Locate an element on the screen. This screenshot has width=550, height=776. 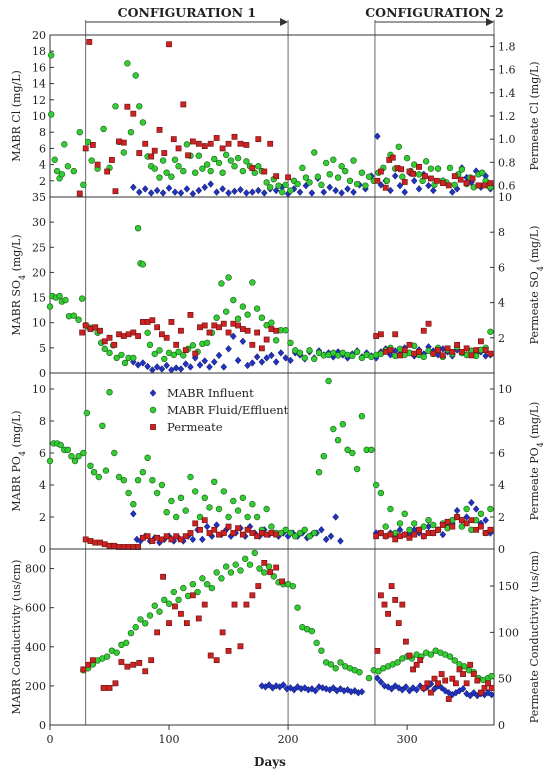
y2-tick-label: 1.2 is located at coordinates (507, 116).